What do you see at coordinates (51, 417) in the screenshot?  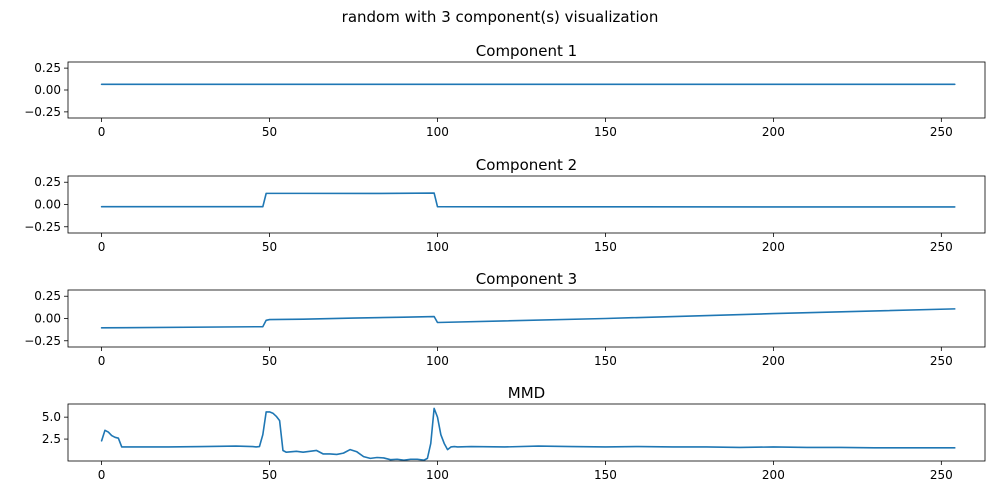 I see `y-tick-label: 5.0` at bounding box center [51, 417].